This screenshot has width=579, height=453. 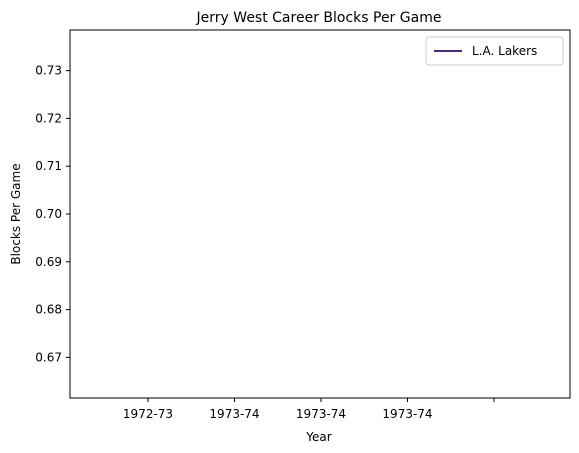 I want to click on legend: L.A. Lakers, so click(x=494, y=51).